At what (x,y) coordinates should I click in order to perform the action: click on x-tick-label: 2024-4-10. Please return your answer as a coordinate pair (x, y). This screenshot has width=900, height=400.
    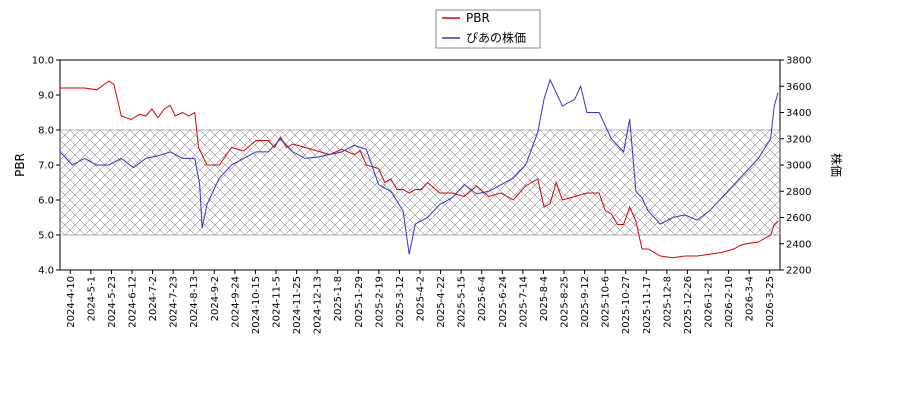
    Looking at the image, I should click on (71, 302).